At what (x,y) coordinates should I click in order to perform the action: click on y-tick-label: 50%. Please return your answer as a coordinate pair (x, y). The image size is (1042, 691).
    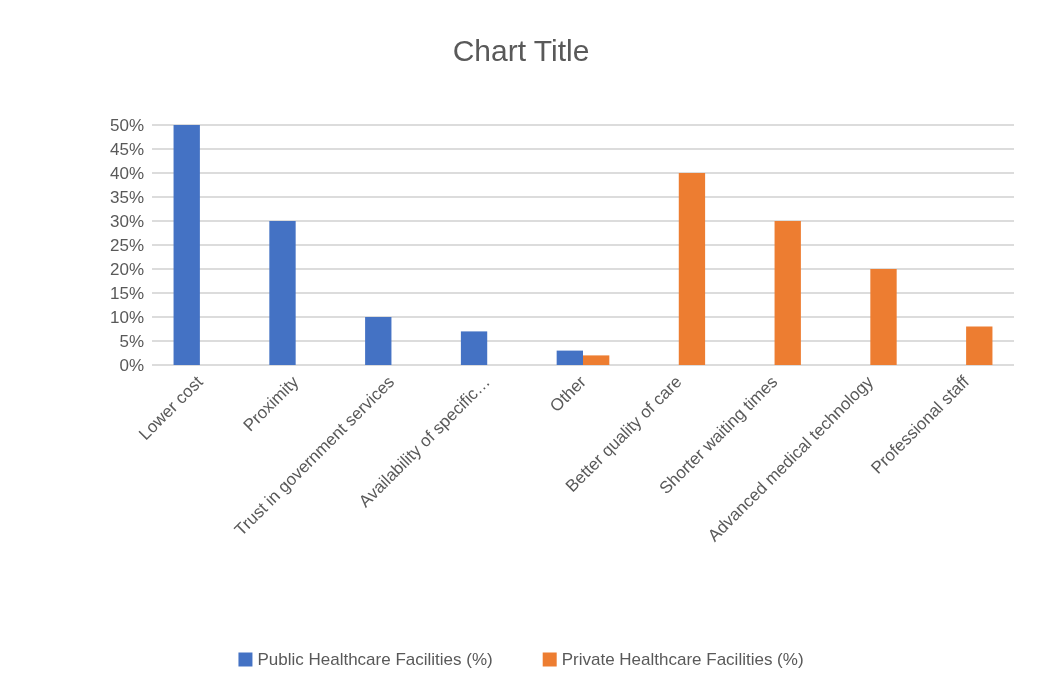
    Looking at the image, I should click on (126, 125).